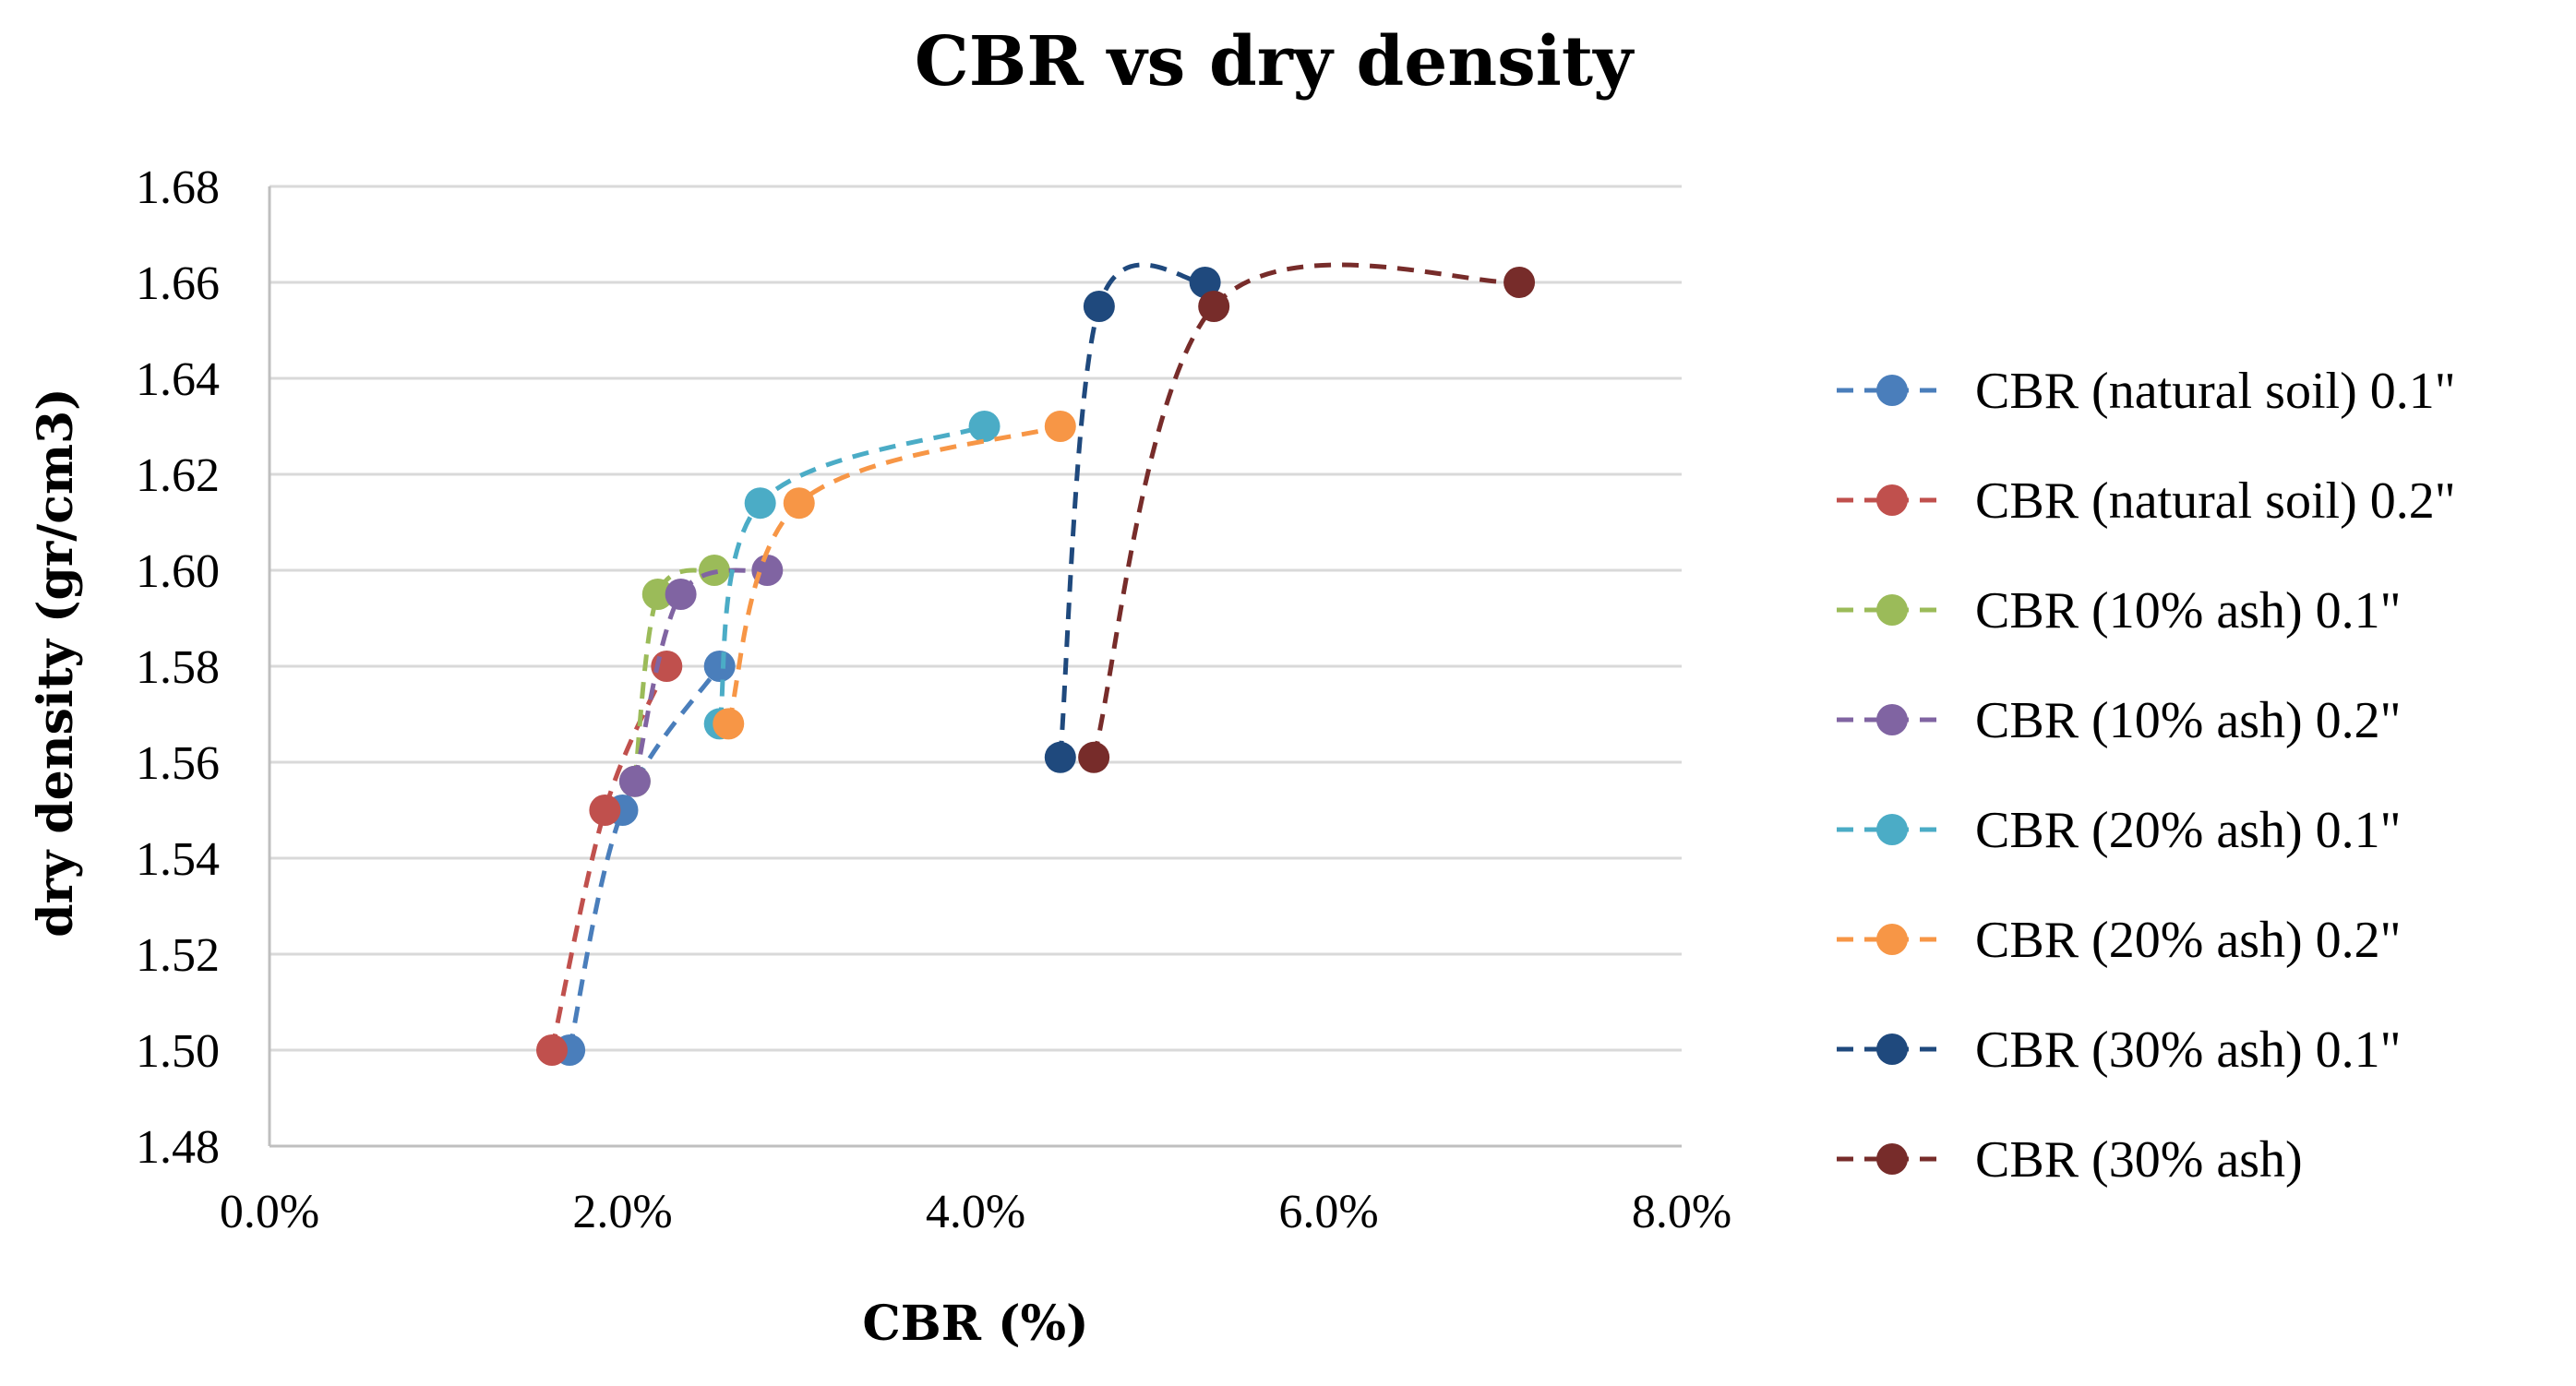  Describe the element at coordinates (270, 1212) in the screenshot. I see `x-tick-label: 0.0%` at that location.